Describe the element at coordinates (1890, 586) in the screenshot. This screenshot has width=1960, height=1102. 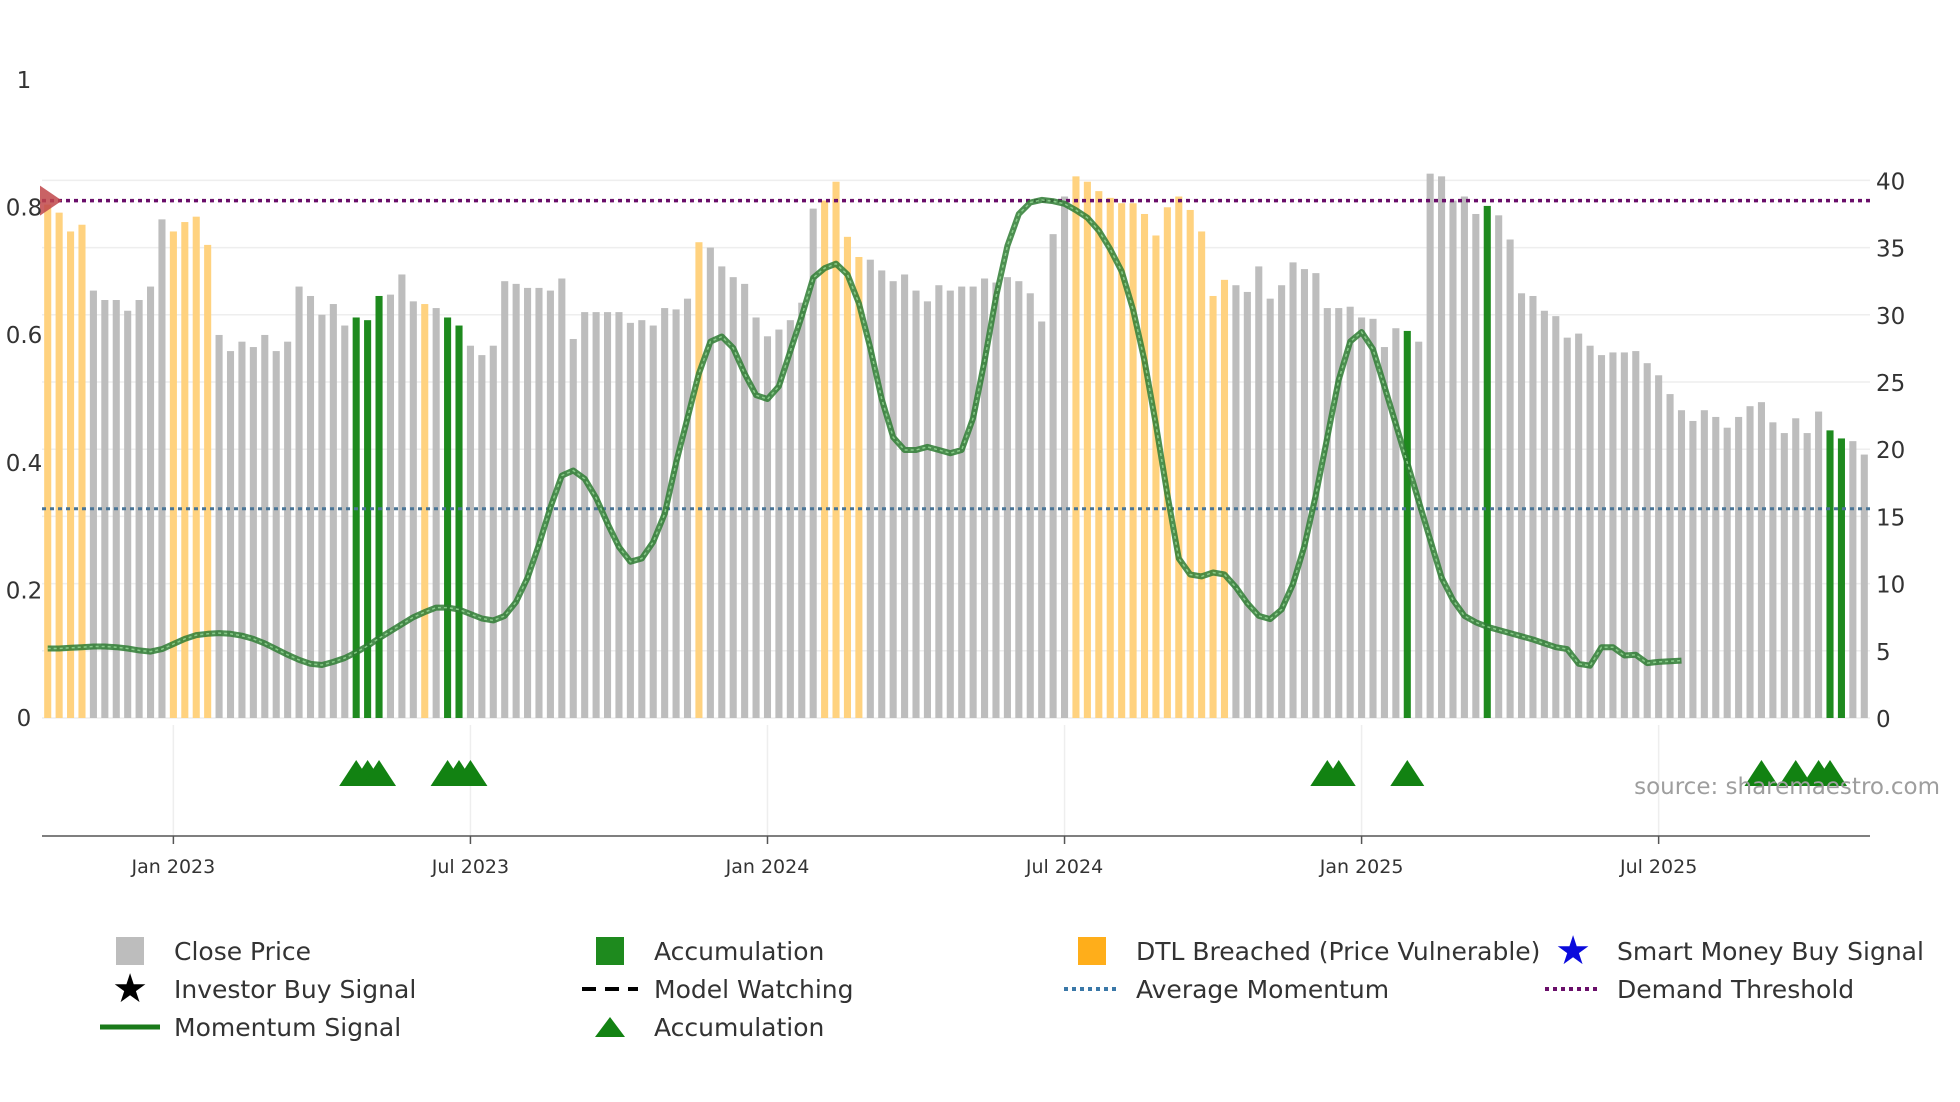
I see `right-axis-tick: 10` at that location.